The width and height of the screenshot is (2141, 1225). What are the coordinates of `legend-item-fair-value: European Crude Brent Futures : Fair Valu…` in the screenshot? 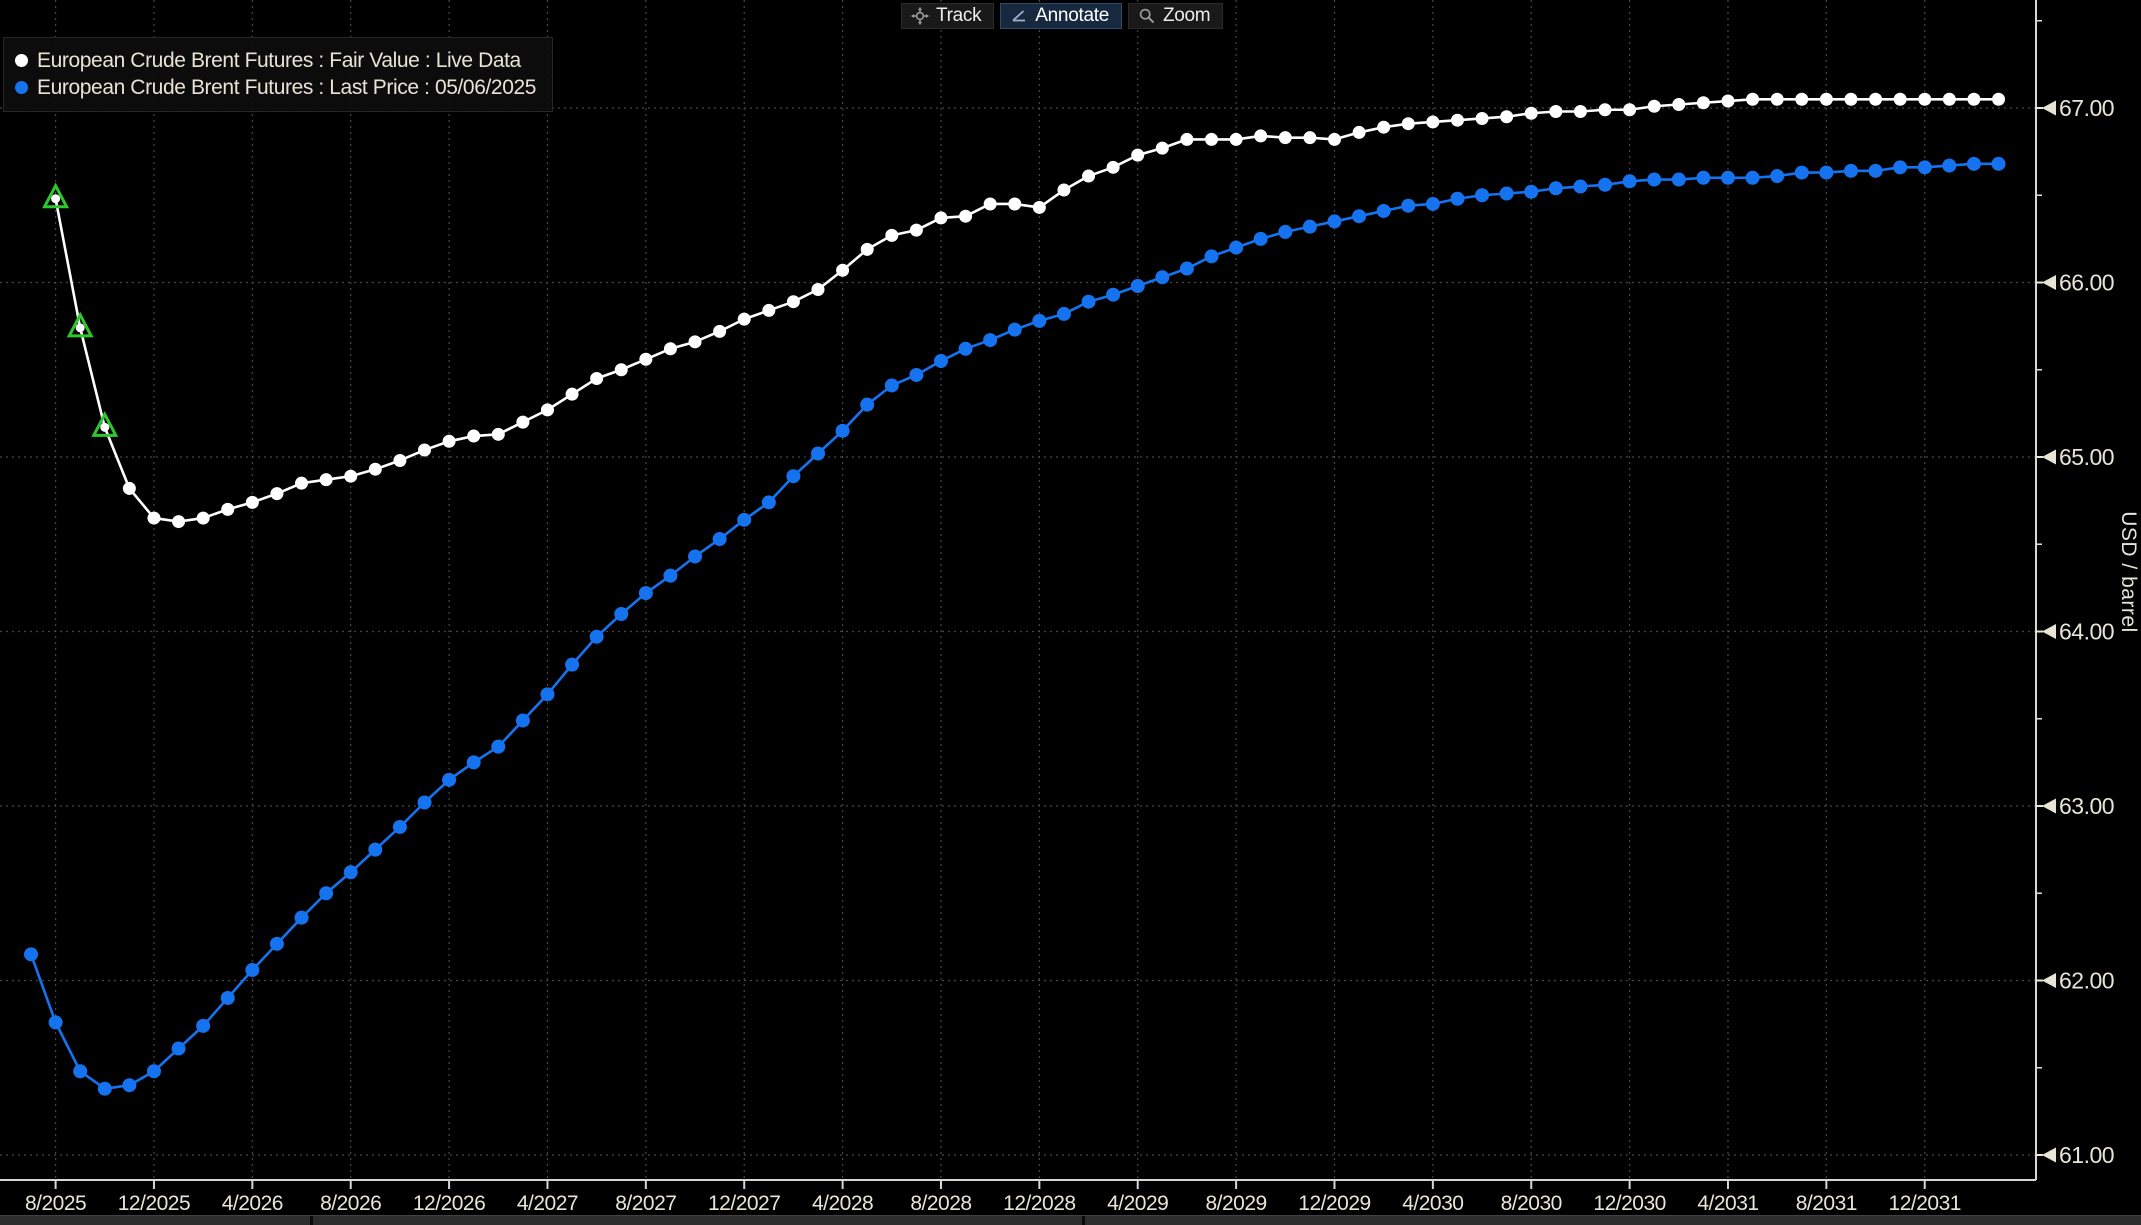 It's located at (275, 60).